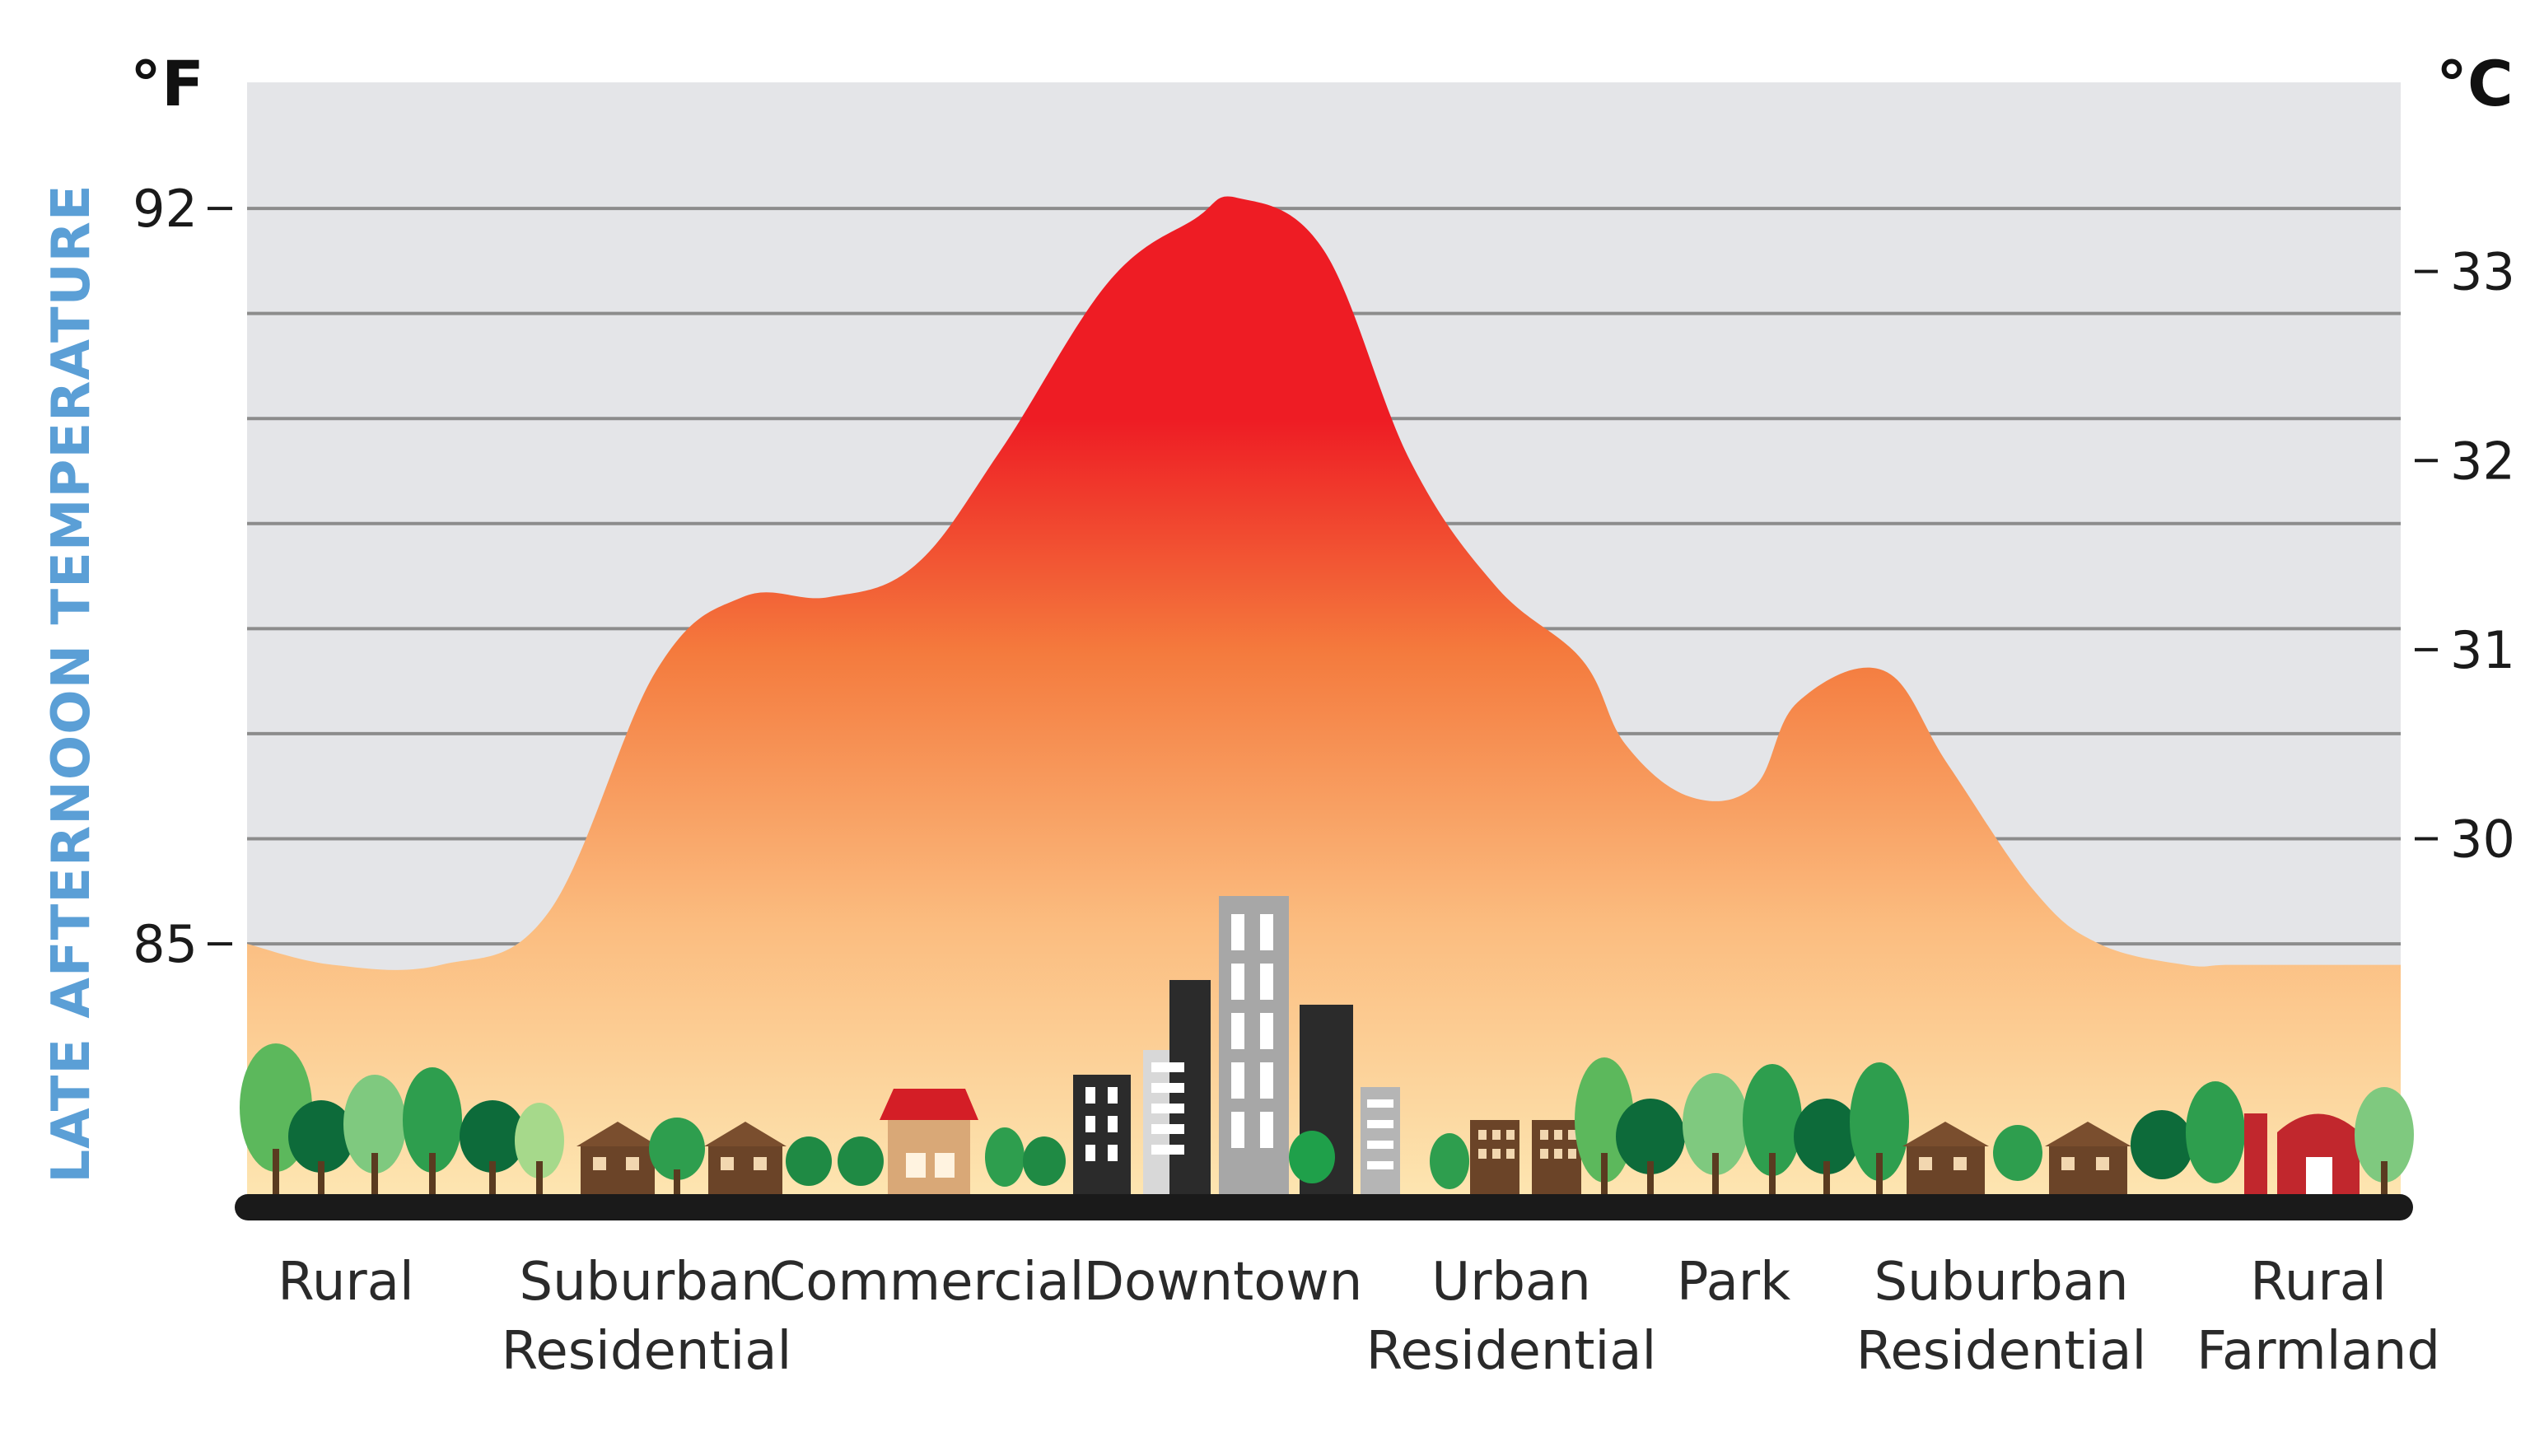  What do you see at coordinates (1511, 1282) in the screenshot?
I see `category-label-line: Urban` at bounding box center [1511, 1282].